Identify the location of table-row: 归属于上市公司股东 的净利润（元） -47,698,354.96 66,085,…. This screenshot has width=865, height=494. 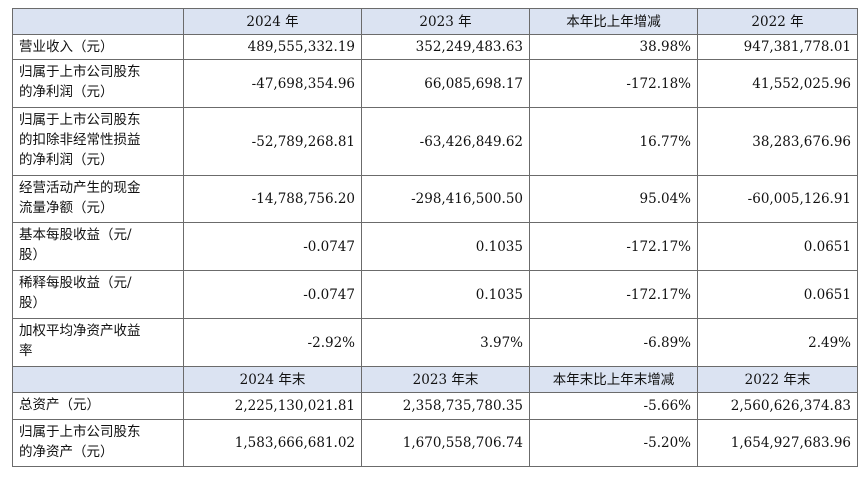
(435, 83).